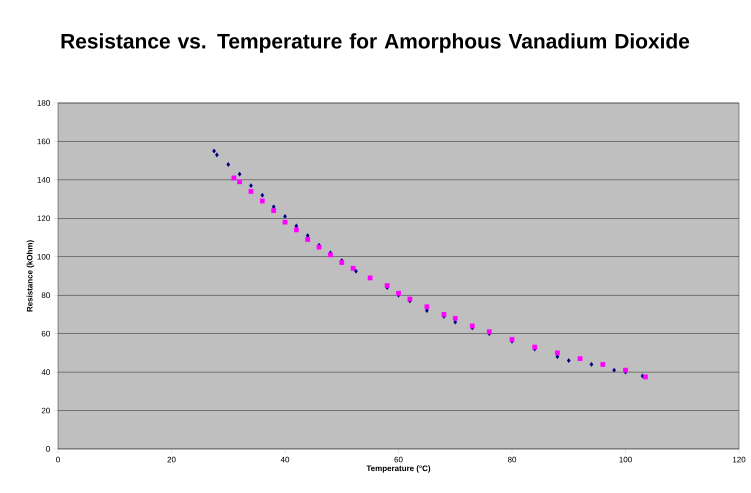  I want to click on chart-title: Resistance vs. Temperature for Amorphous Vanadium Dioxide, so click(376, 43).